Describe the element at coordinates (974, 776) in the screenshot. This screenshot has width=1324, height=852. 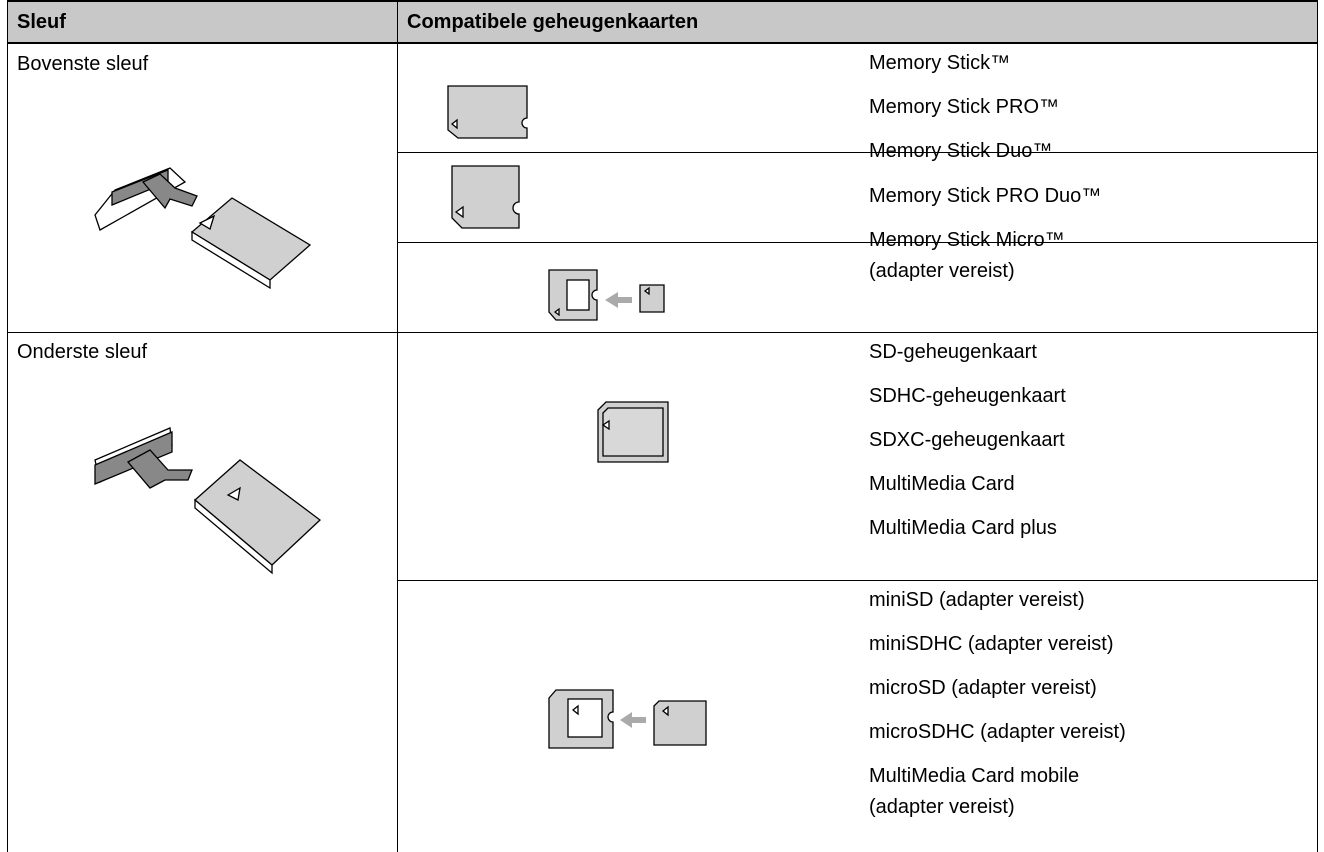
I see `card-type: MultiMedia Card mobile` at that location.